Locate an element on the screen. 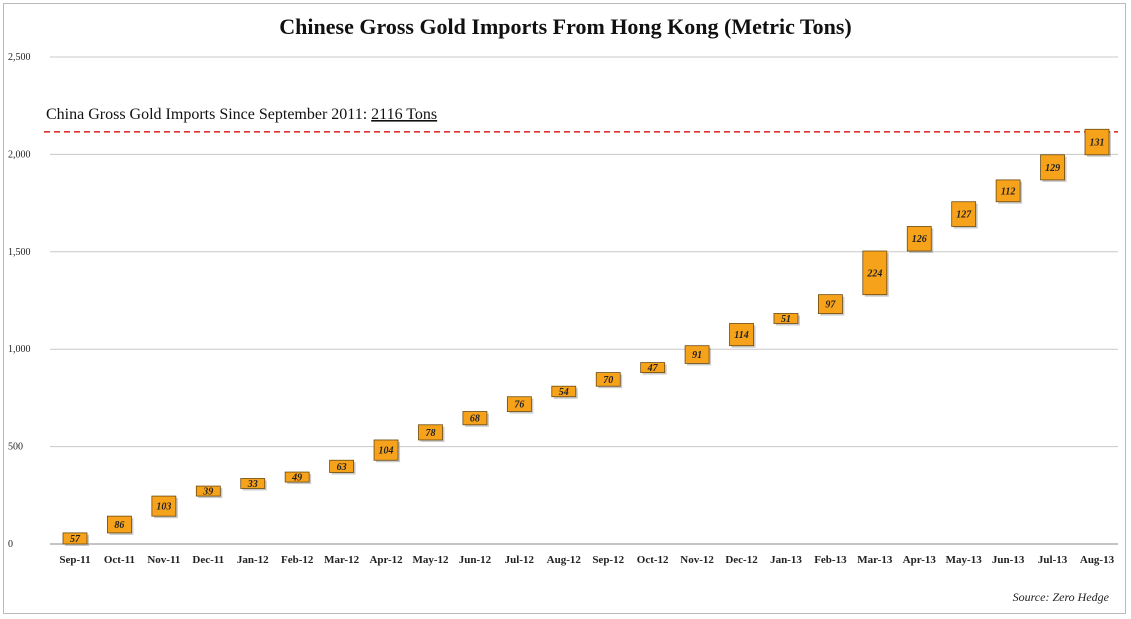 Image resolution: width=1131 pixels, height=619 pixels. x-tick-label: Mar-13 is located at coordinates (875, 560).